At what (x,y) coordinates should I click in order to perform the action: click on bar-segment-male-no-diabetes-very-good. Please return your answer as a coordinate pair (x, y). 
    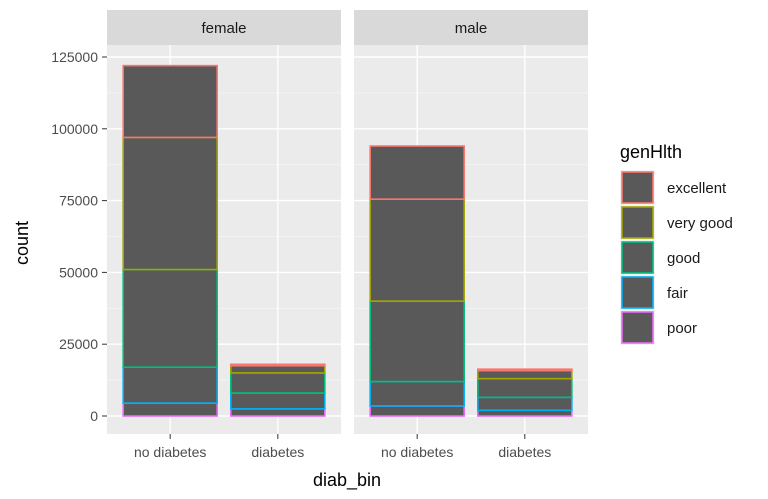
    Looking at the image, I should click on (417, 250).